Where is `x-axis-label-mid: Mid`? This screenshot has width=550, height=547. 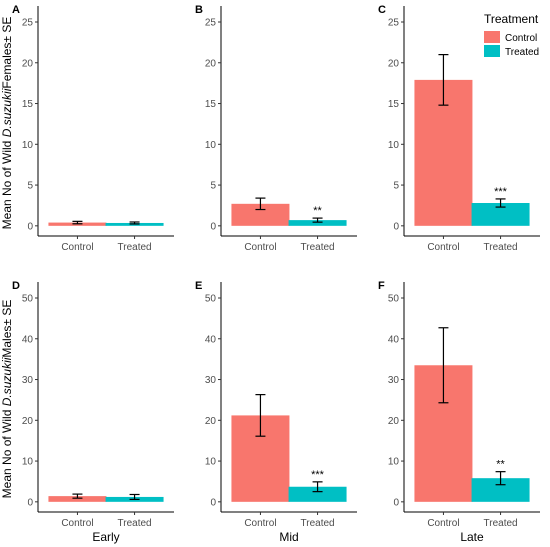 x-axis-label-mid: Mid is located at coordinates (288, 537).